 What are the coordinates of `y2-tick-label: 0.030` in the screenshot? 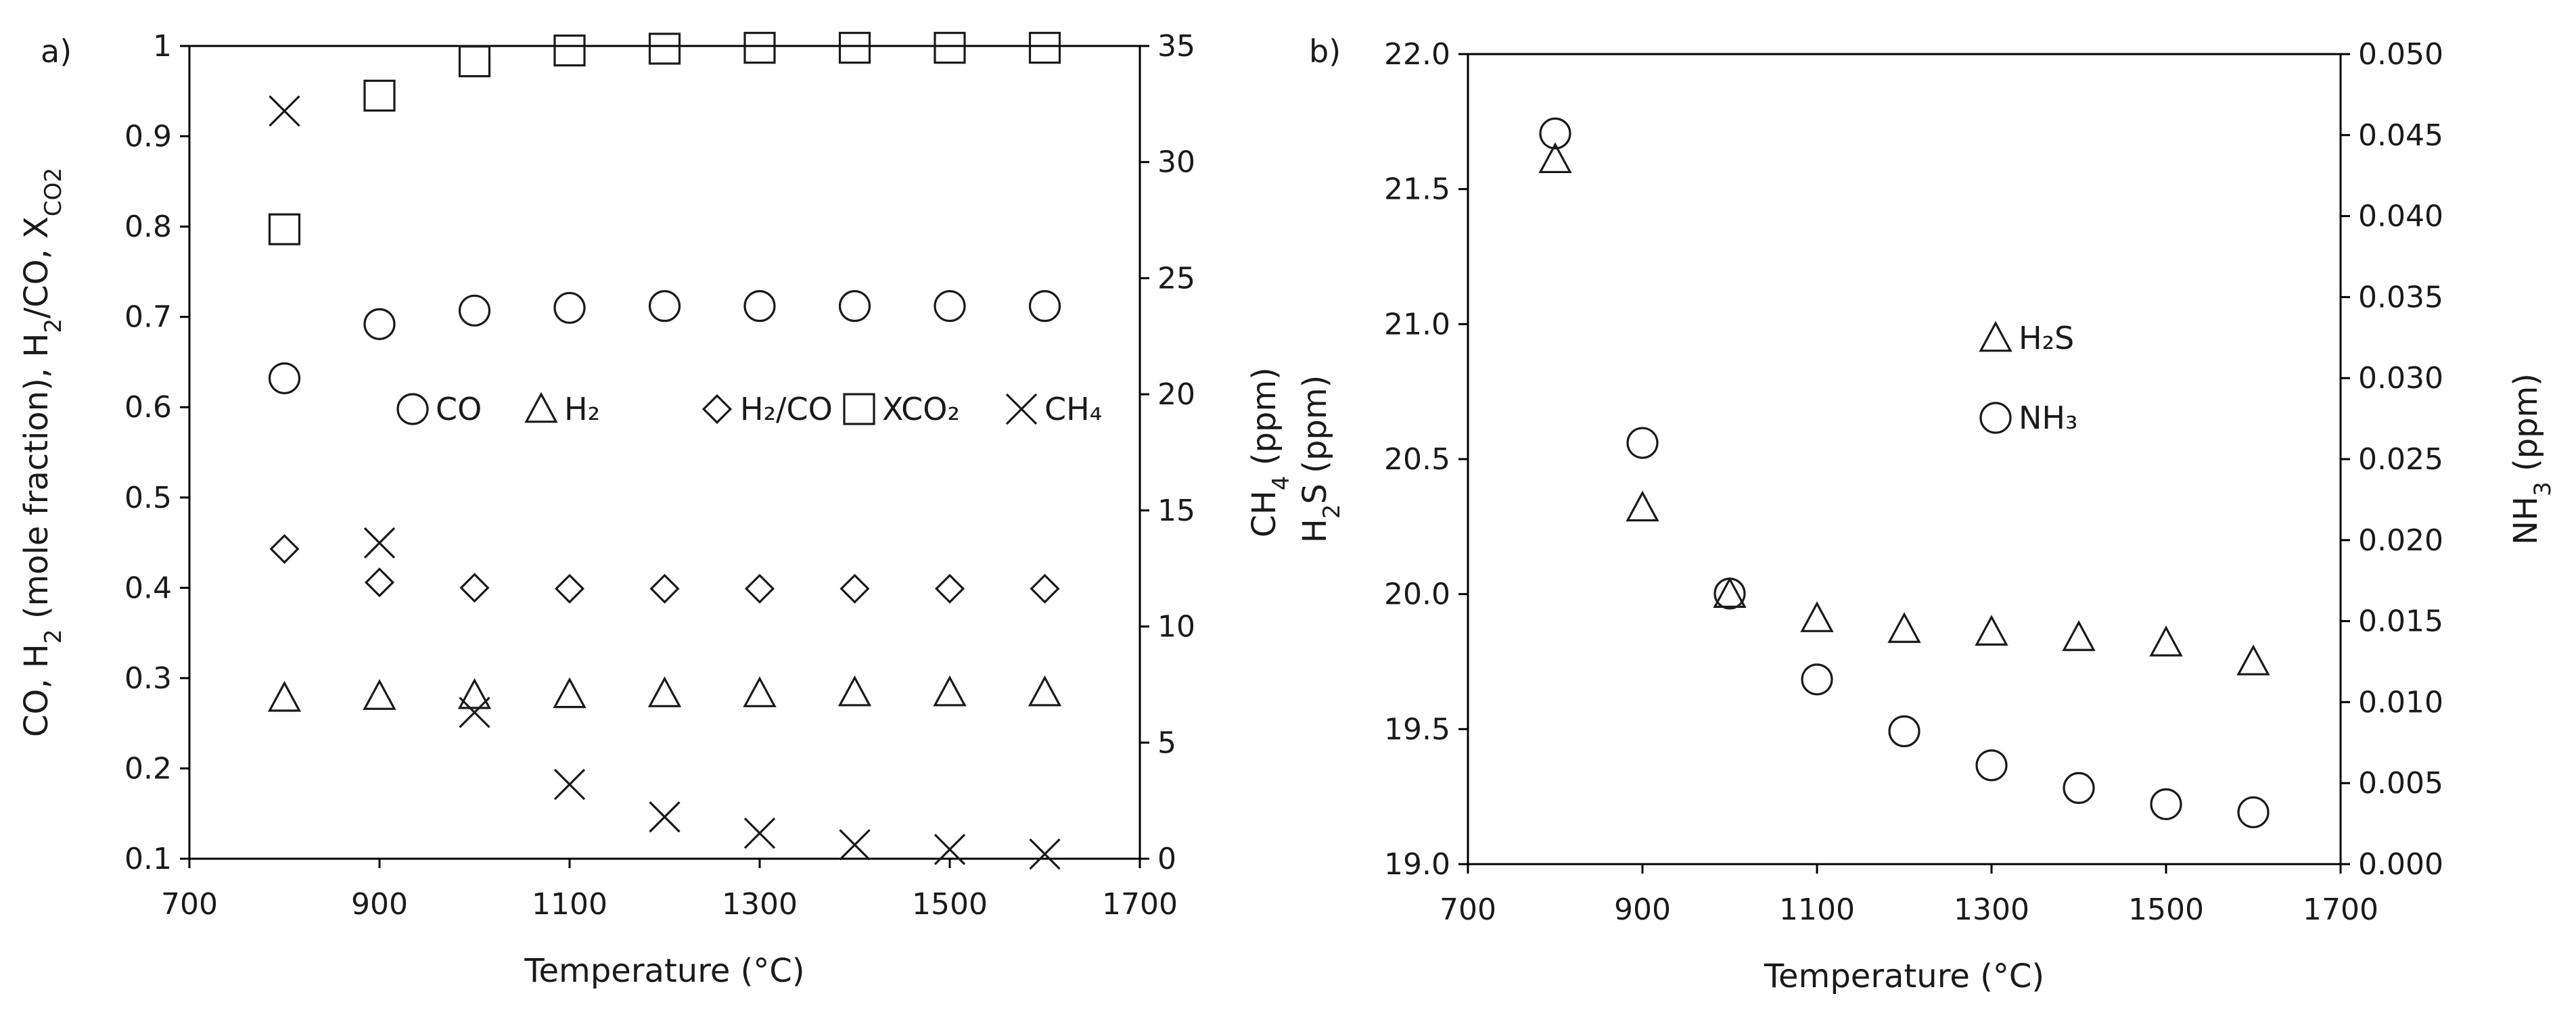 It's located at (2400, 379).